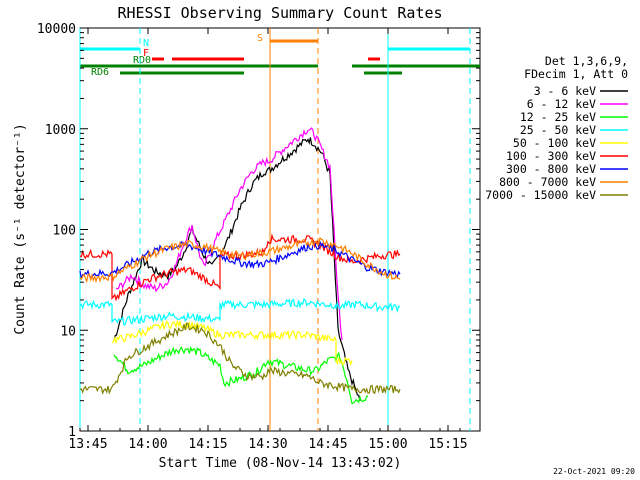 Image resolution: width=640 pixels, height=480 pixels. Describe the element at coordinates (551, 169) in the screenshot. I see `legend-label-300-800-kev: 300 - 800 keV` at that location.